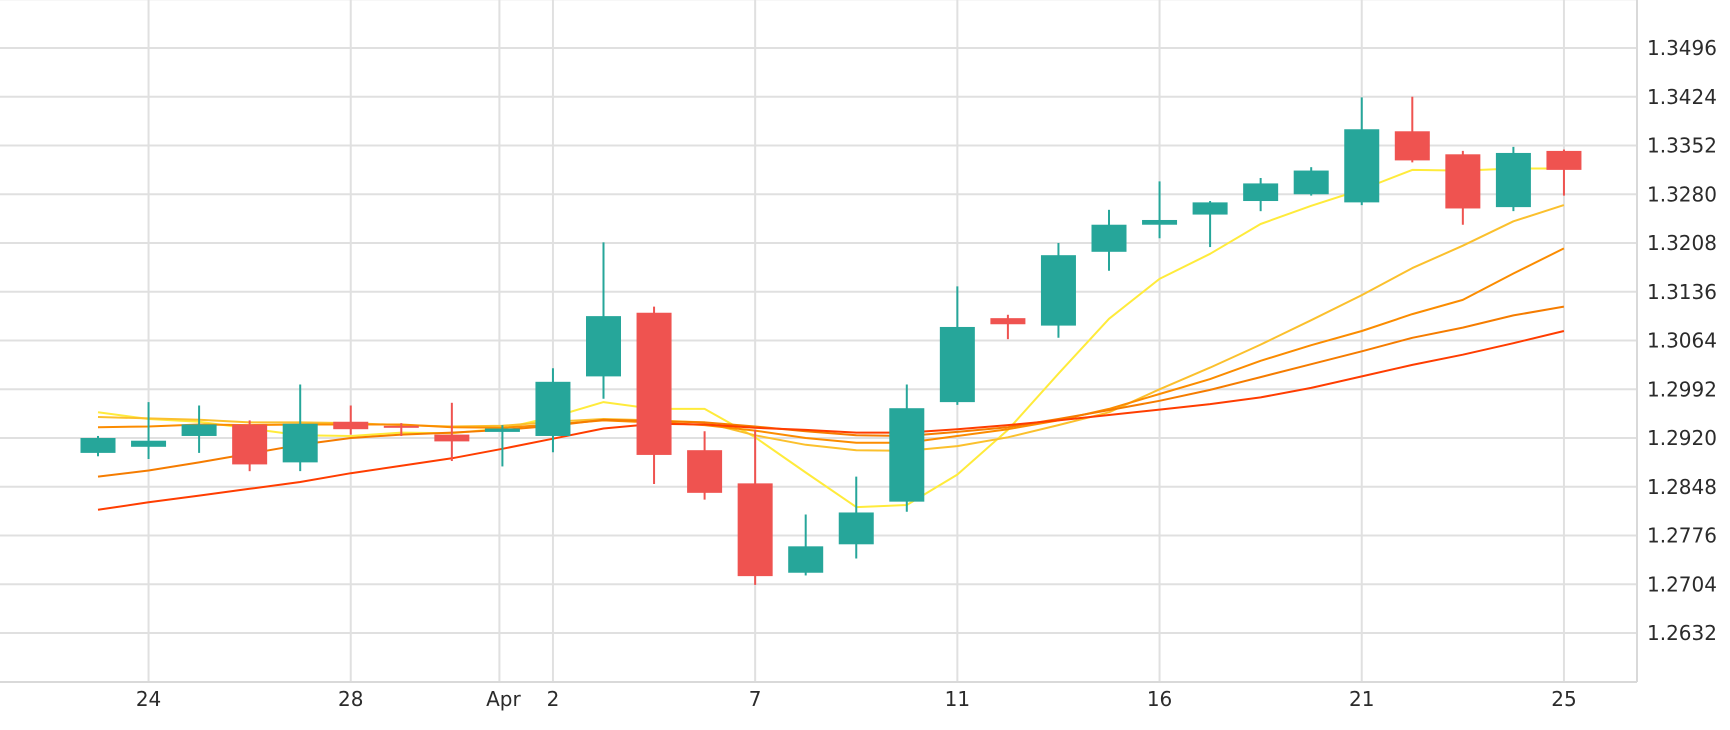  Describe the element at coordinates (1563, 699) in the screenshot. I see `x-tick-label: 25` at that location.